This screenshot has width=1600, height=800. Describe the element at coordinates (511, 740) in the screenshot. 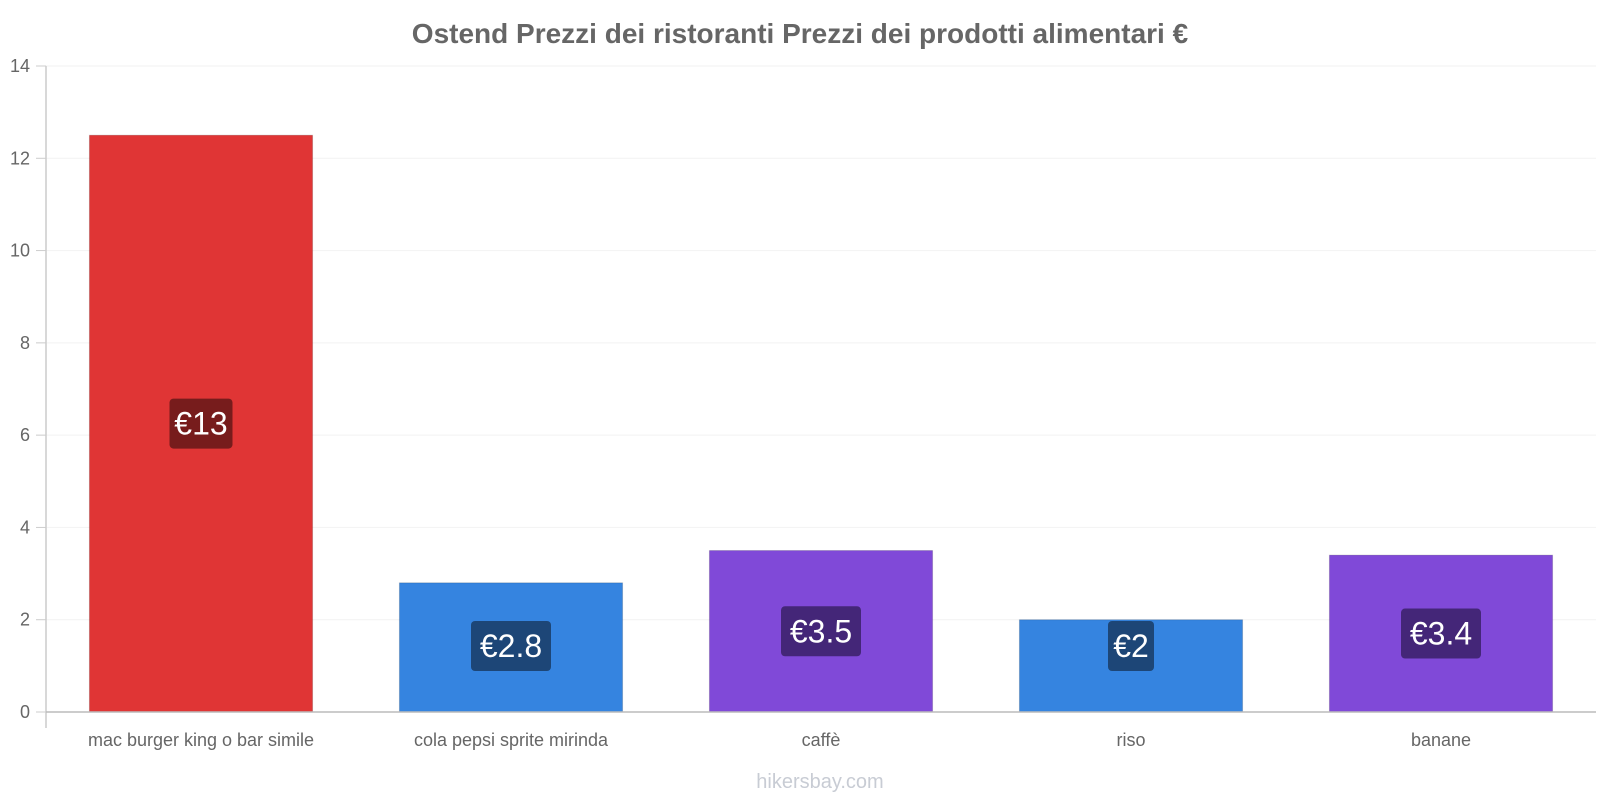

I see `x-tick-label: cola pepsi sprite mirinda` at that location.